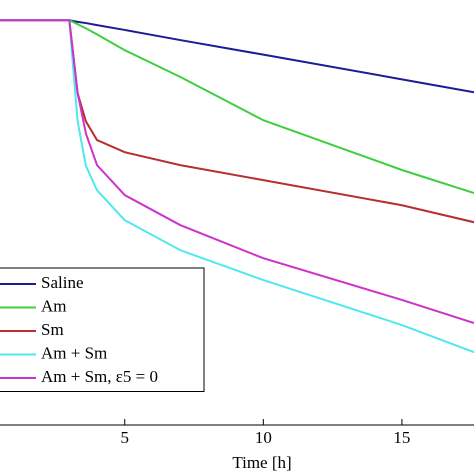 The image size is (474, 474). I want to click on x-tick-label: 10, so click(263, 437).